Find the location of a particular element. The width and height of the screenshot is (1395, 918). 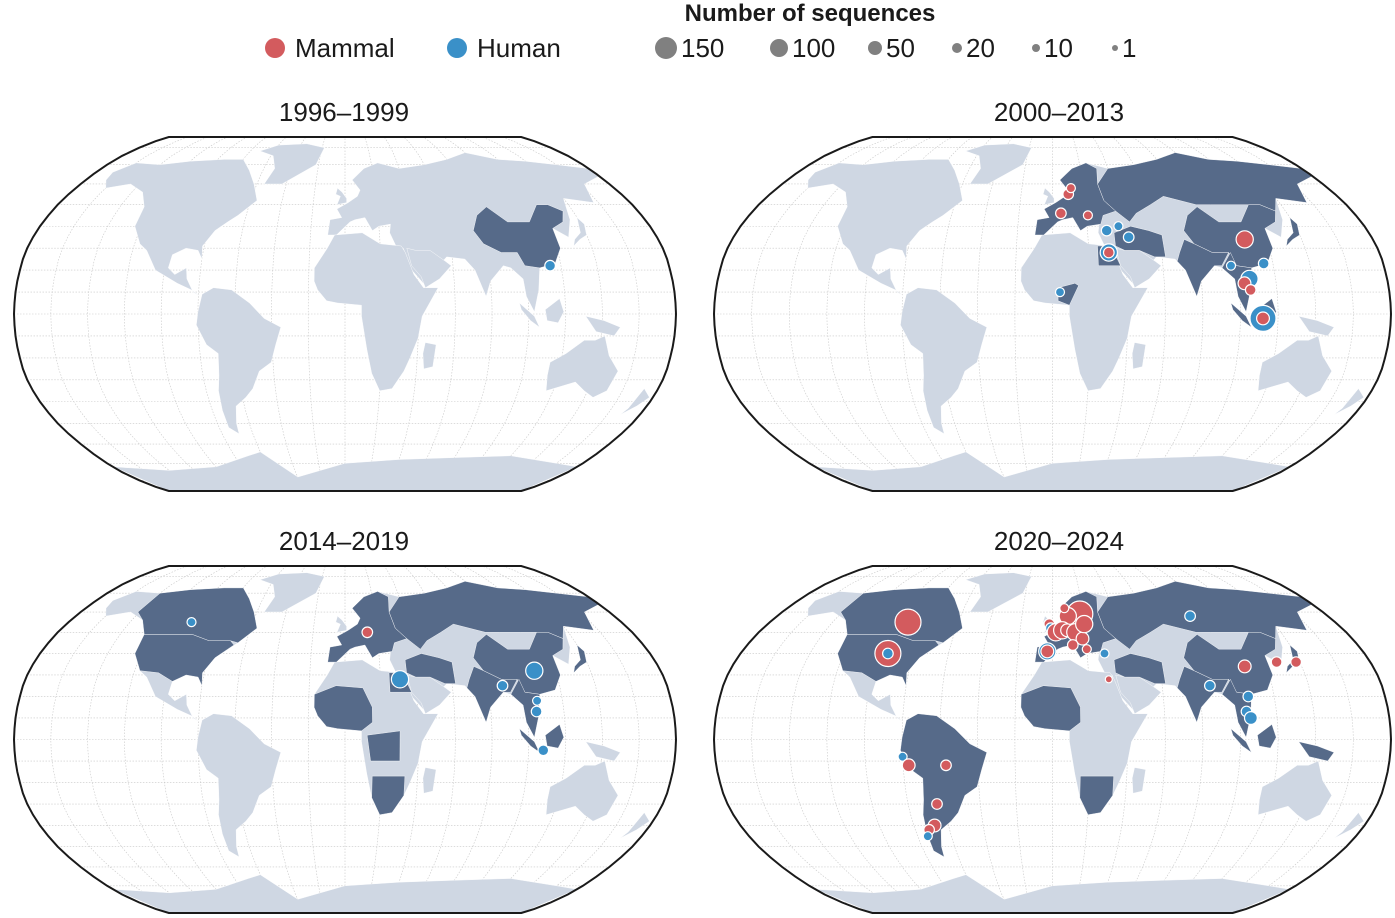

highlight-borneo is located at coordinates (555, 736).